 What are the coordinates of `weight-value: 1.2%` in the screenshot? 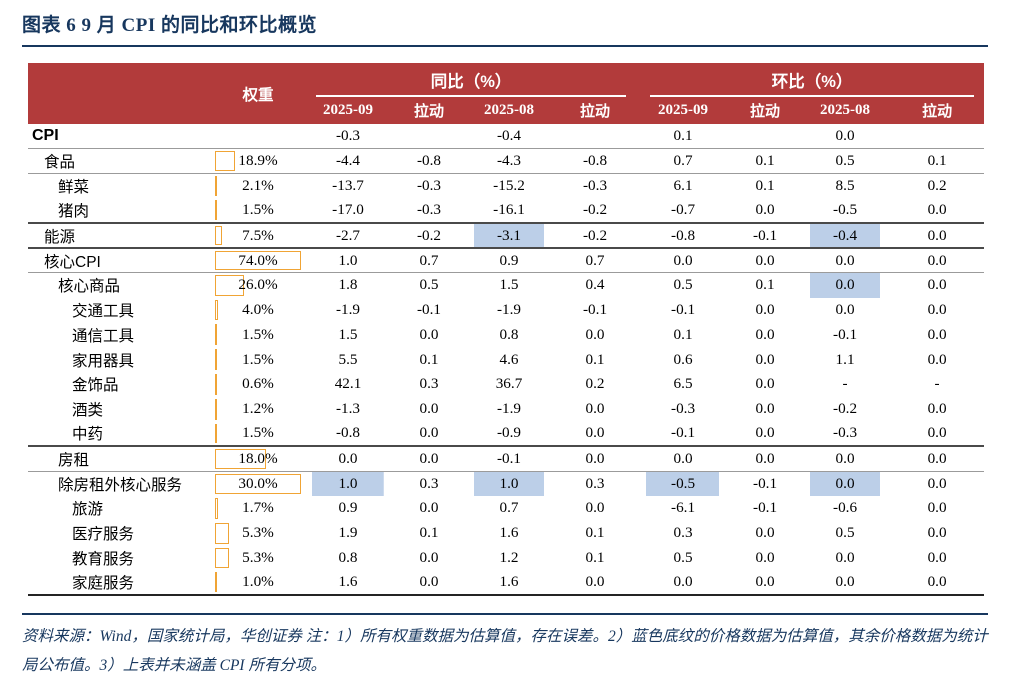 It's located at (258, 409).